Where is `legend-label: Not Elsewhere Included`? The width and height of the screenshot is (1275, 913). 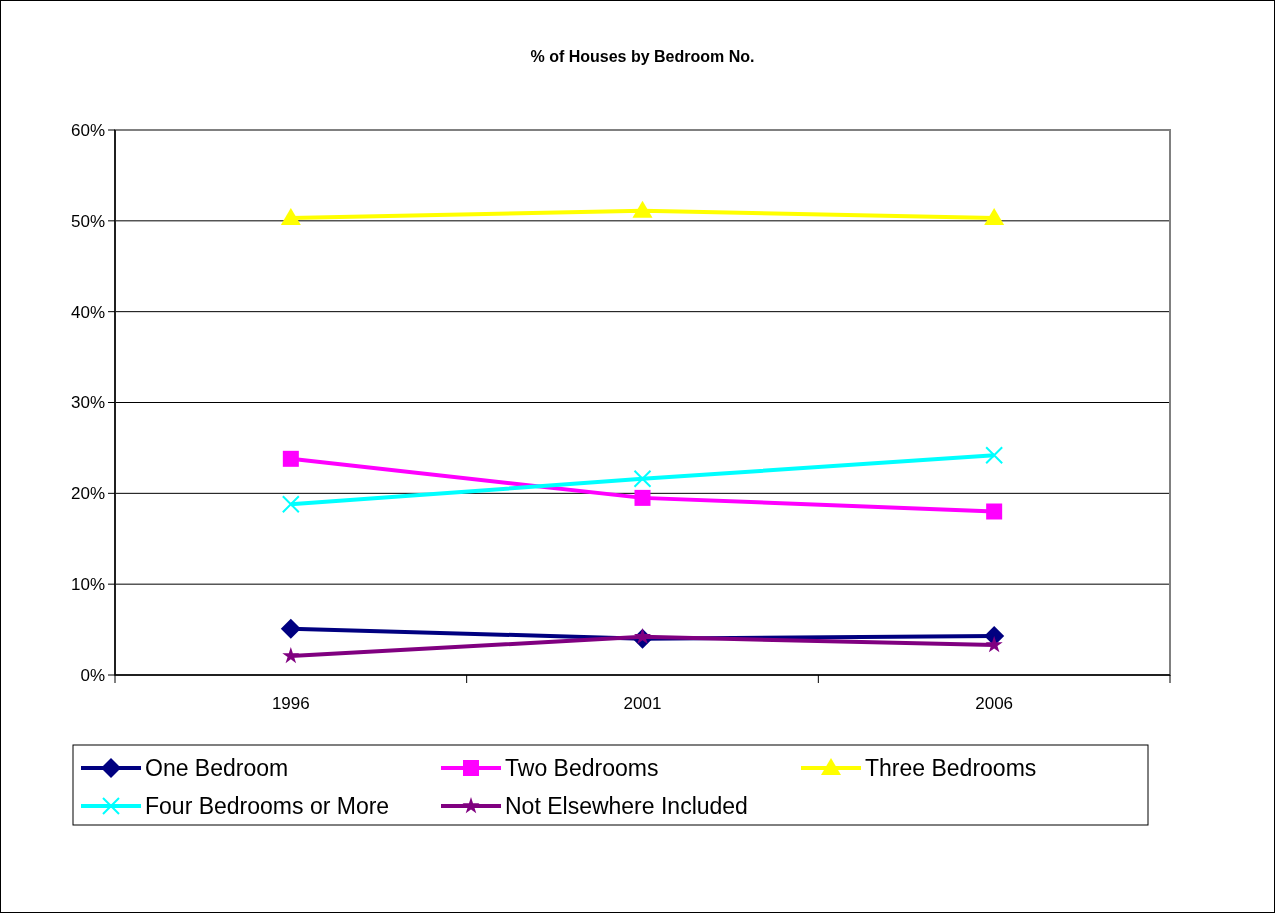
legend-label: Not Elsewhere Included is located at coordinates (626, 806).